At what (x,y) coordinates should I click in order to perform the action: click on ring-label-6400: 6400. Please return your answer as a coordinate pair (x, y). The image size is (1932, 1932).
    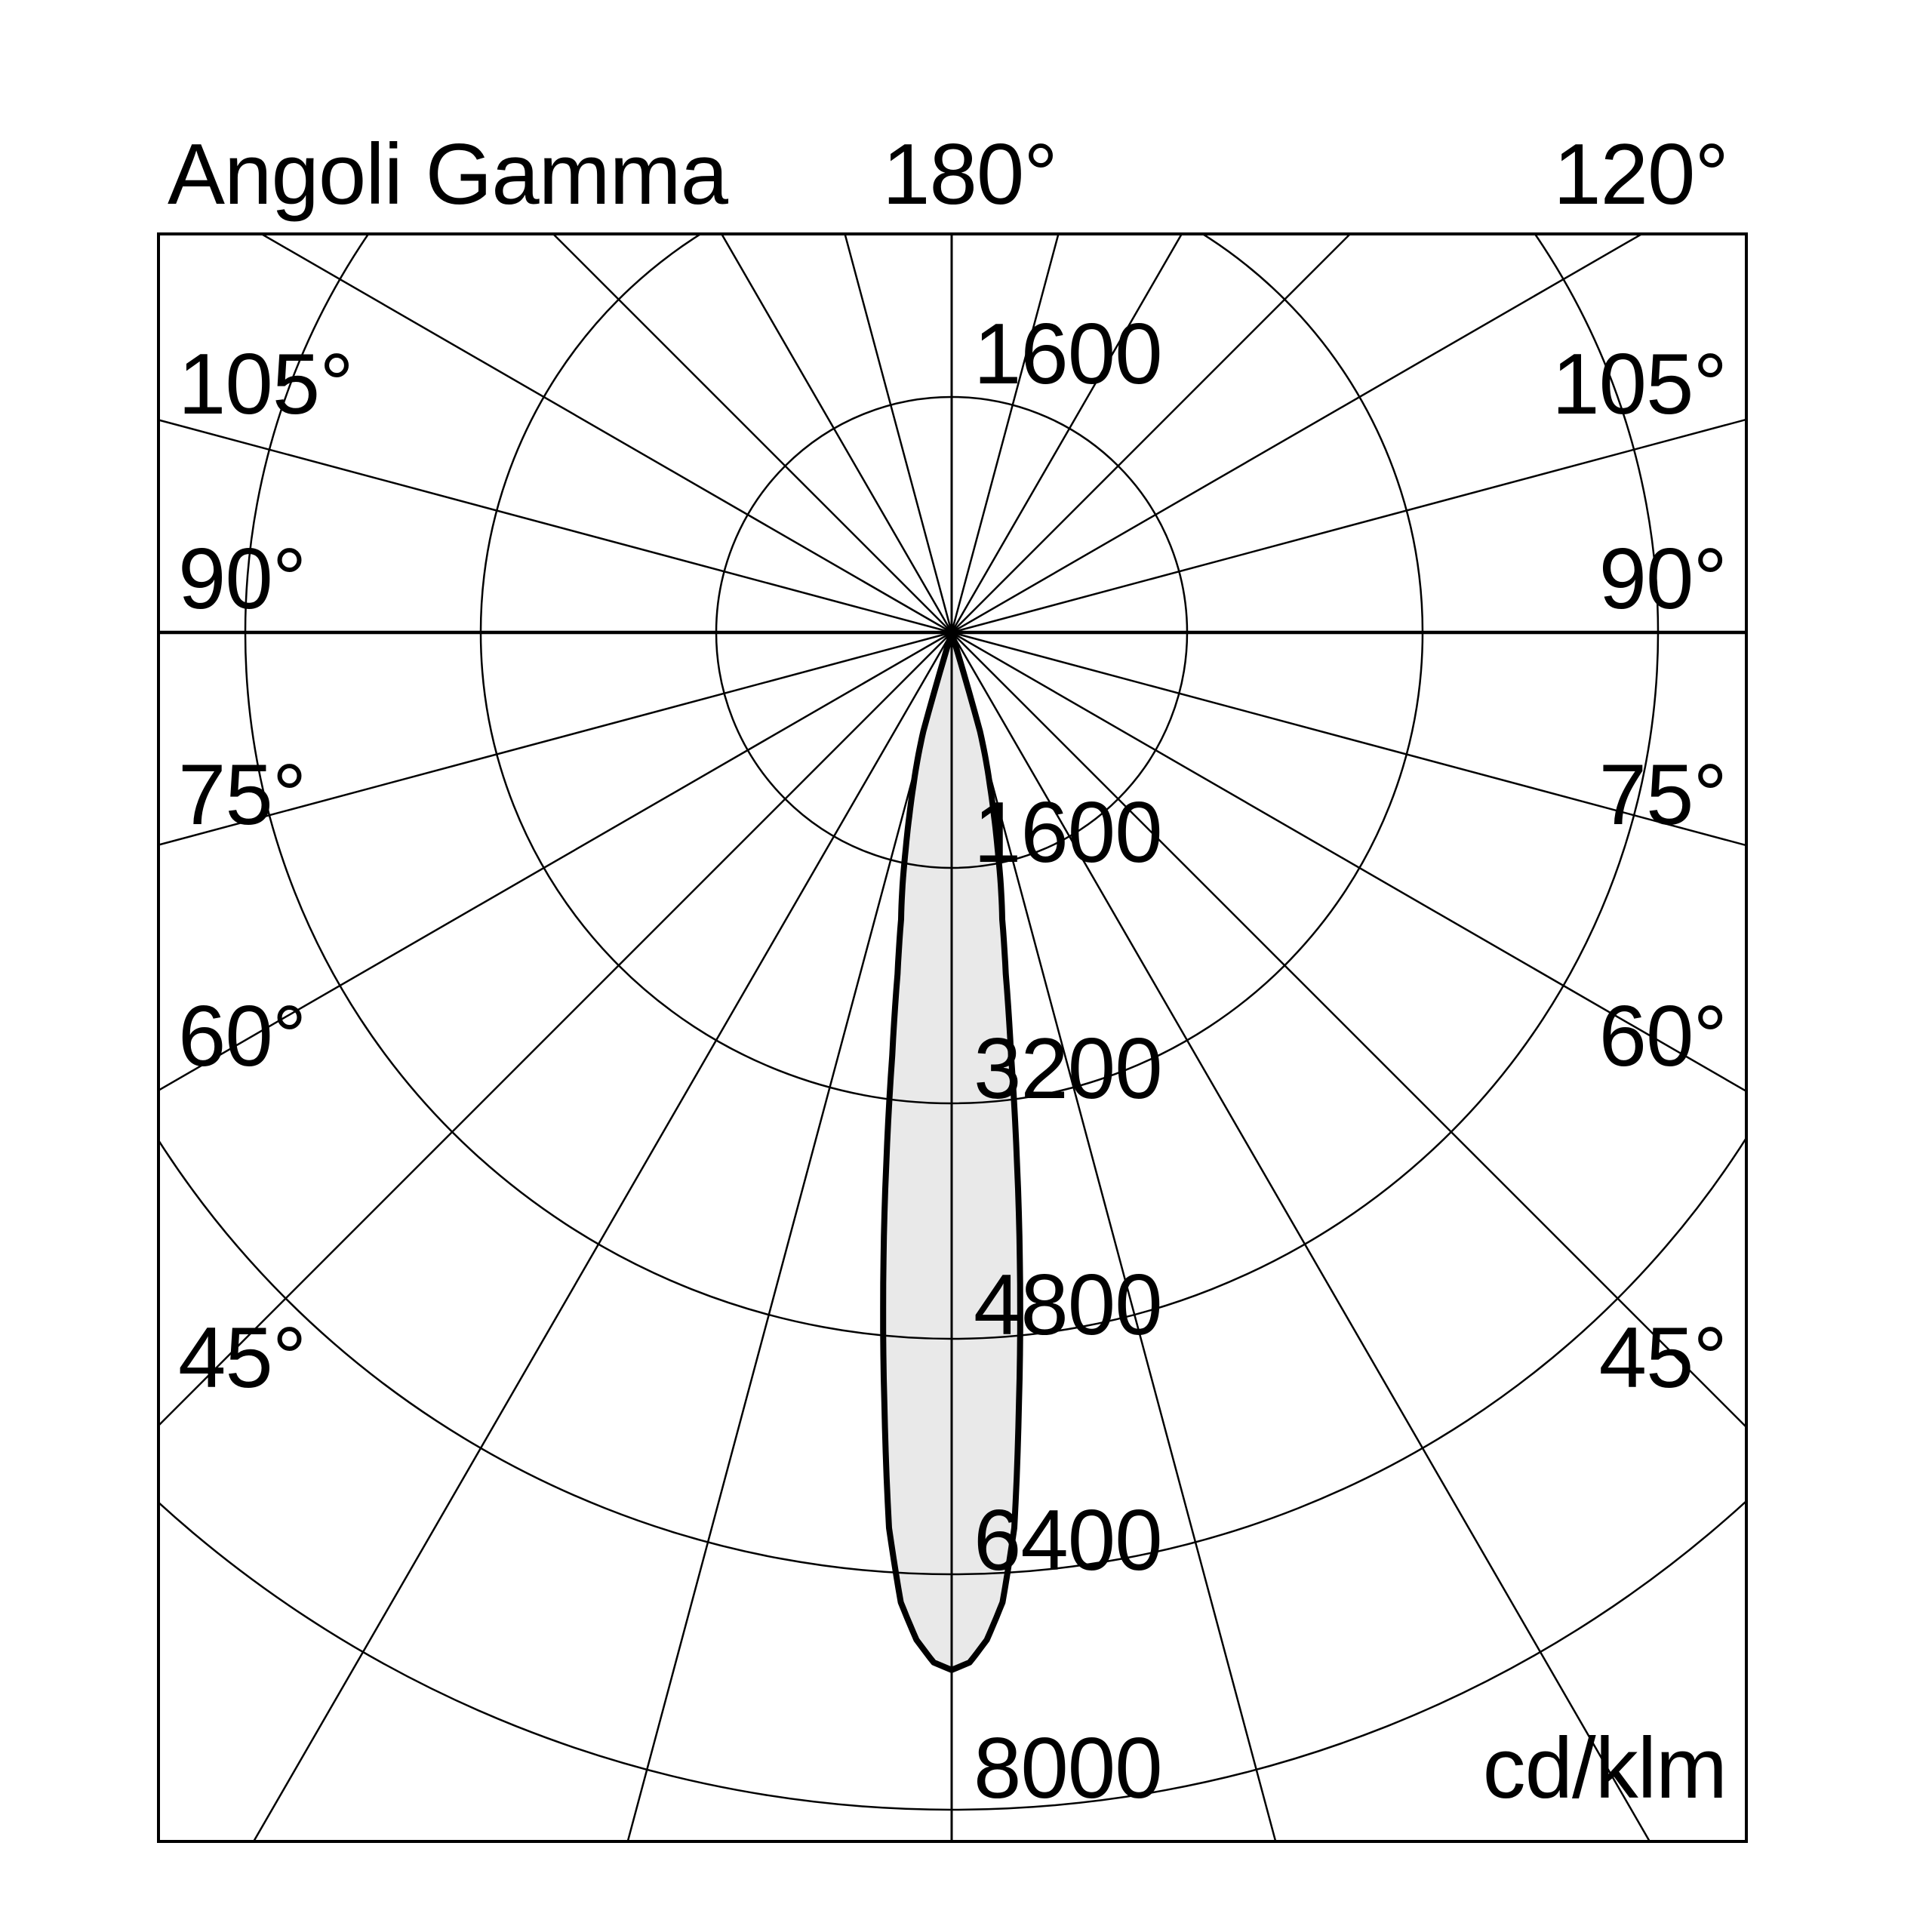
    Looking at the image, I should click on (1068, 1541).